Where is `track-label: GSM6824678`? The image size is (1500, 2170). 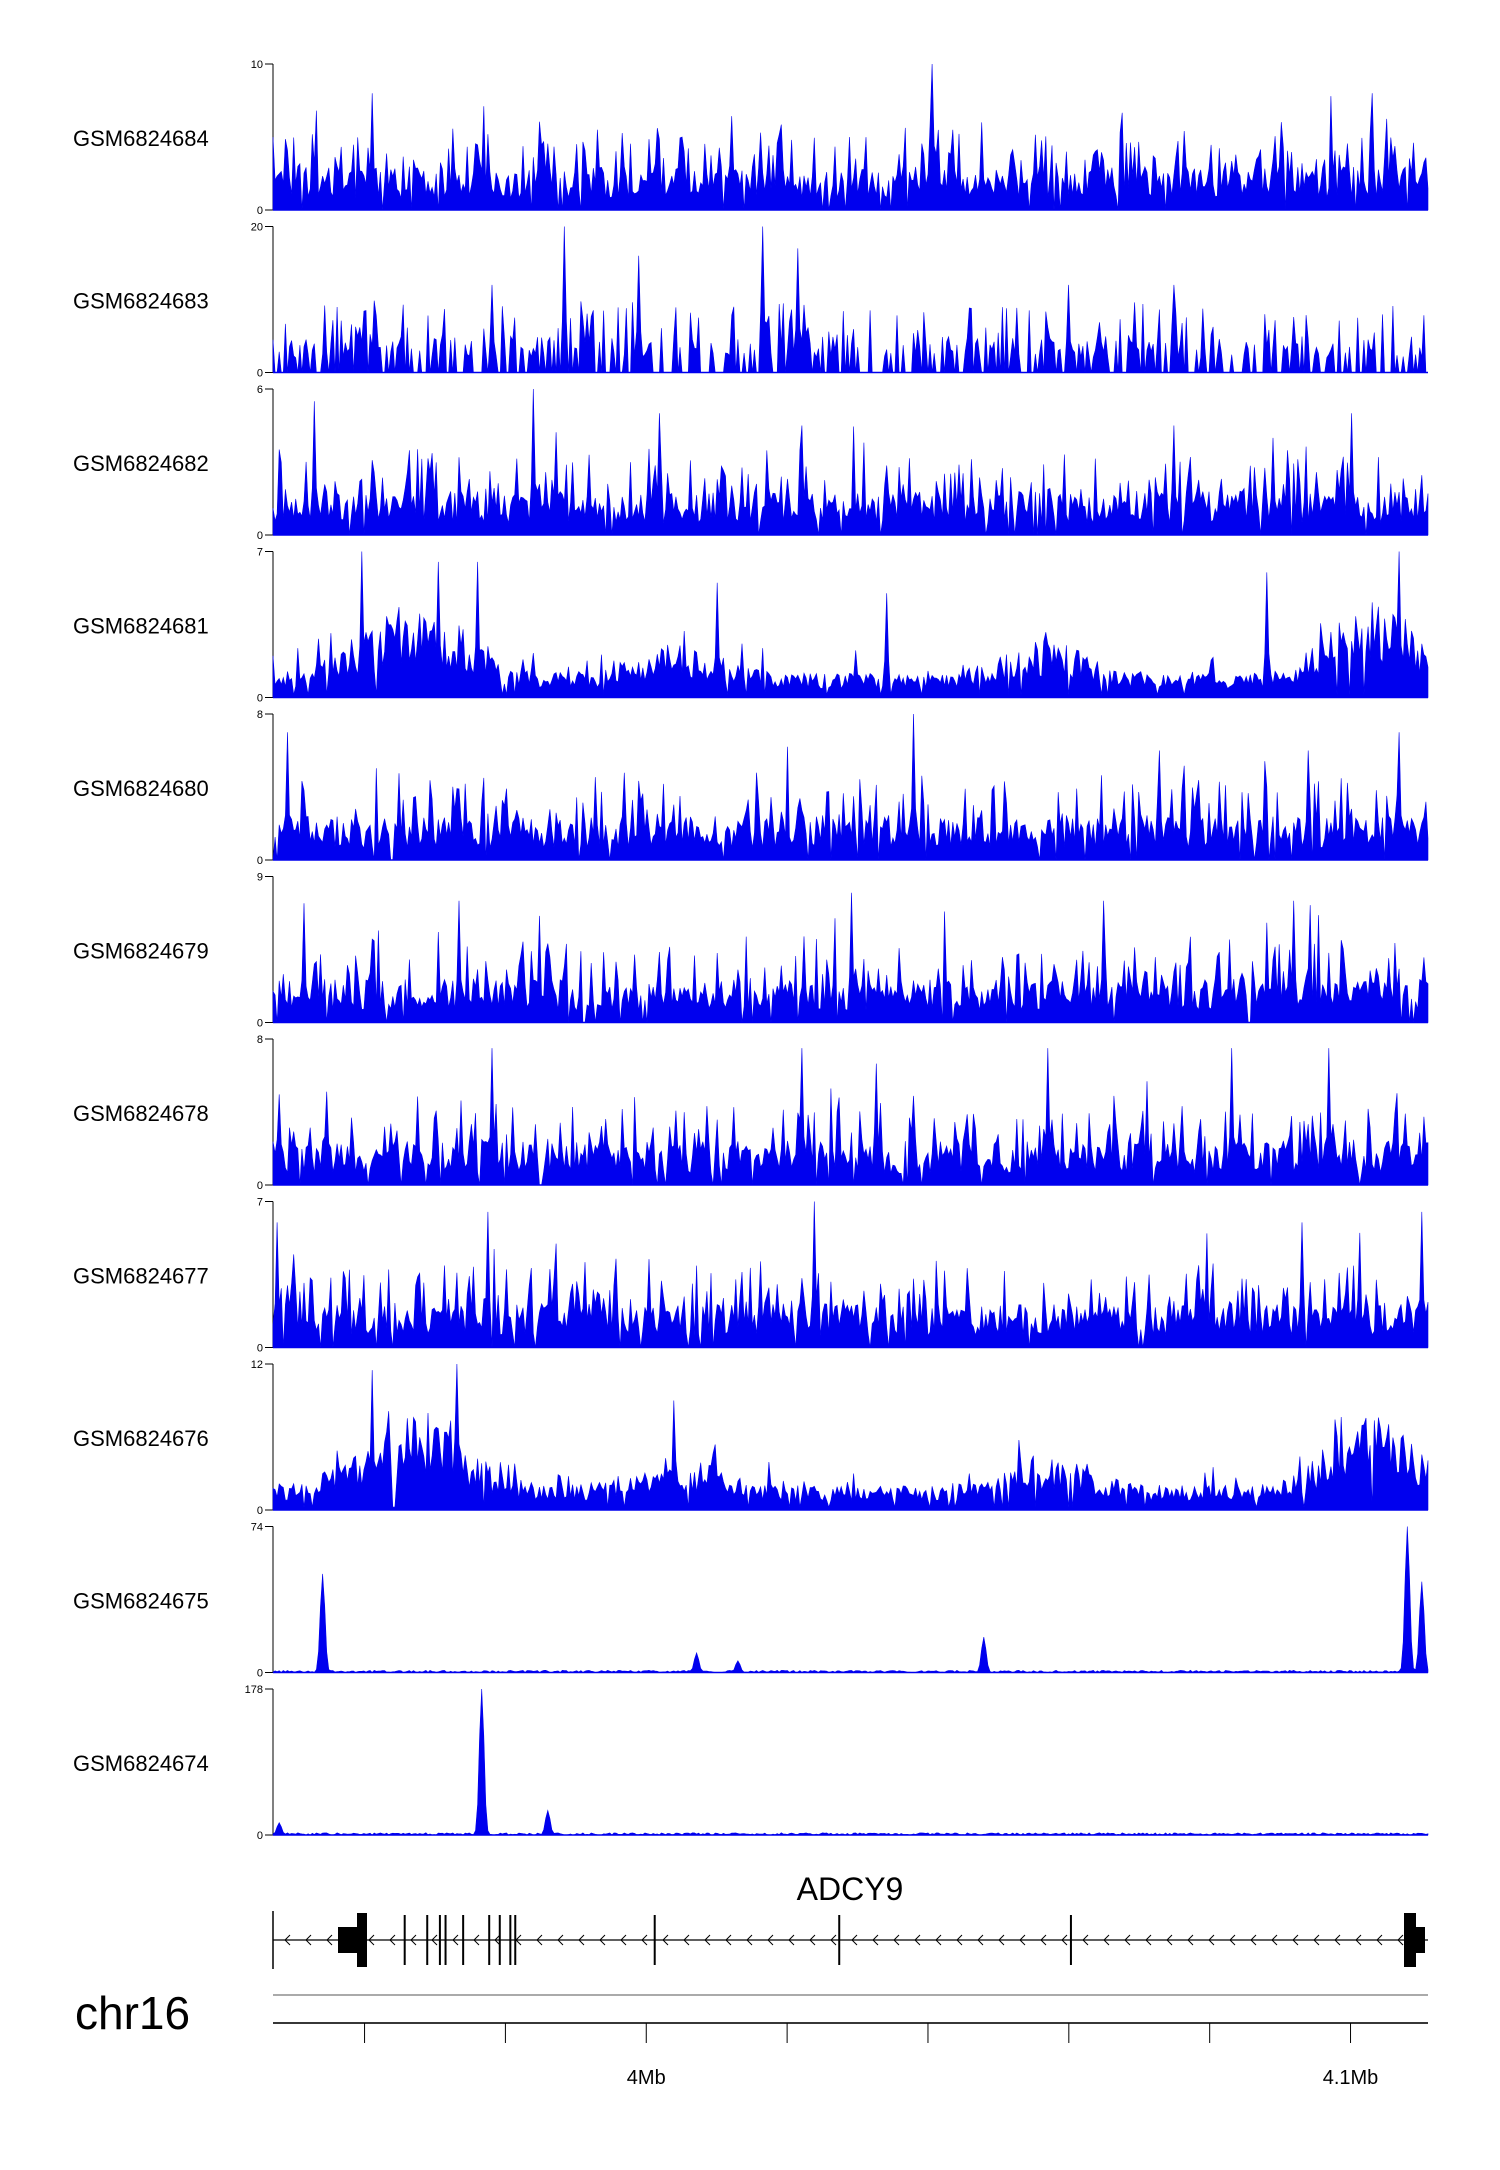
track-label: GSM6824678 is located at coordinates (141, 1113).